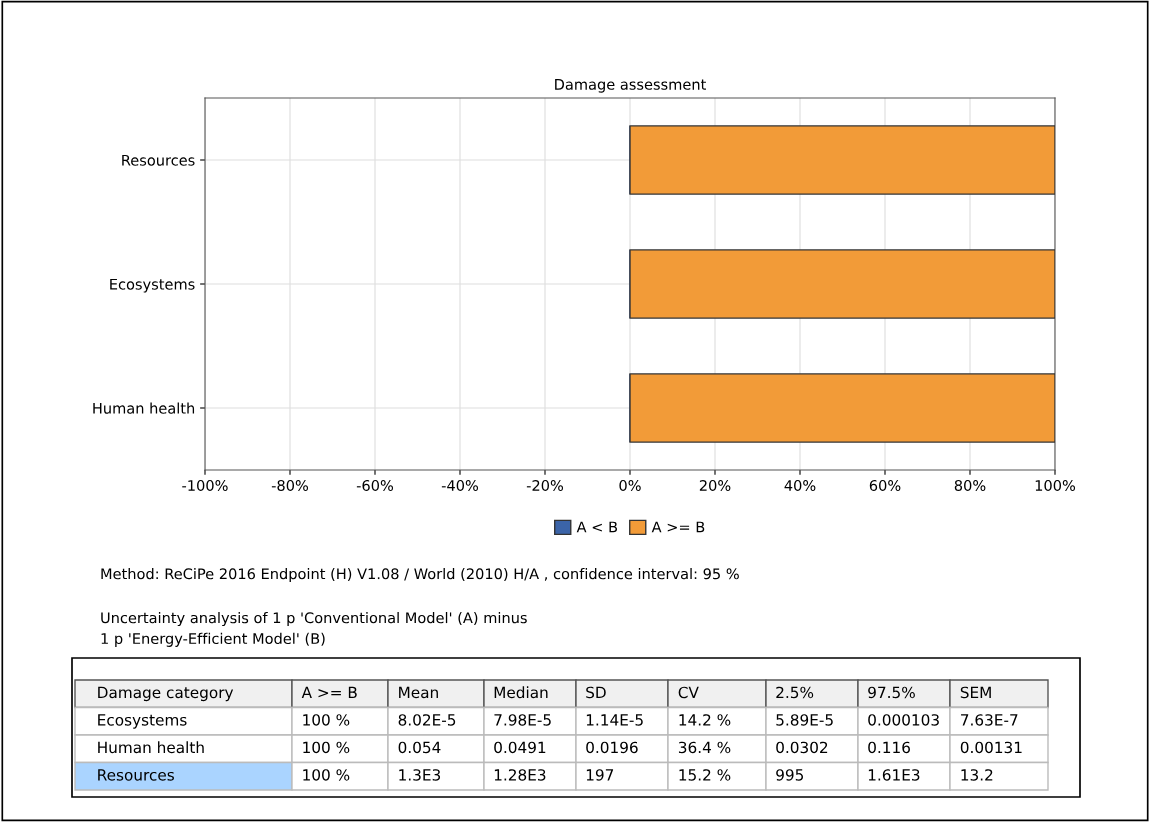  What do you see at coordinates (802, 747) in the screenshot?
I see `text: 0.0302` at bounding box center [802, 747].